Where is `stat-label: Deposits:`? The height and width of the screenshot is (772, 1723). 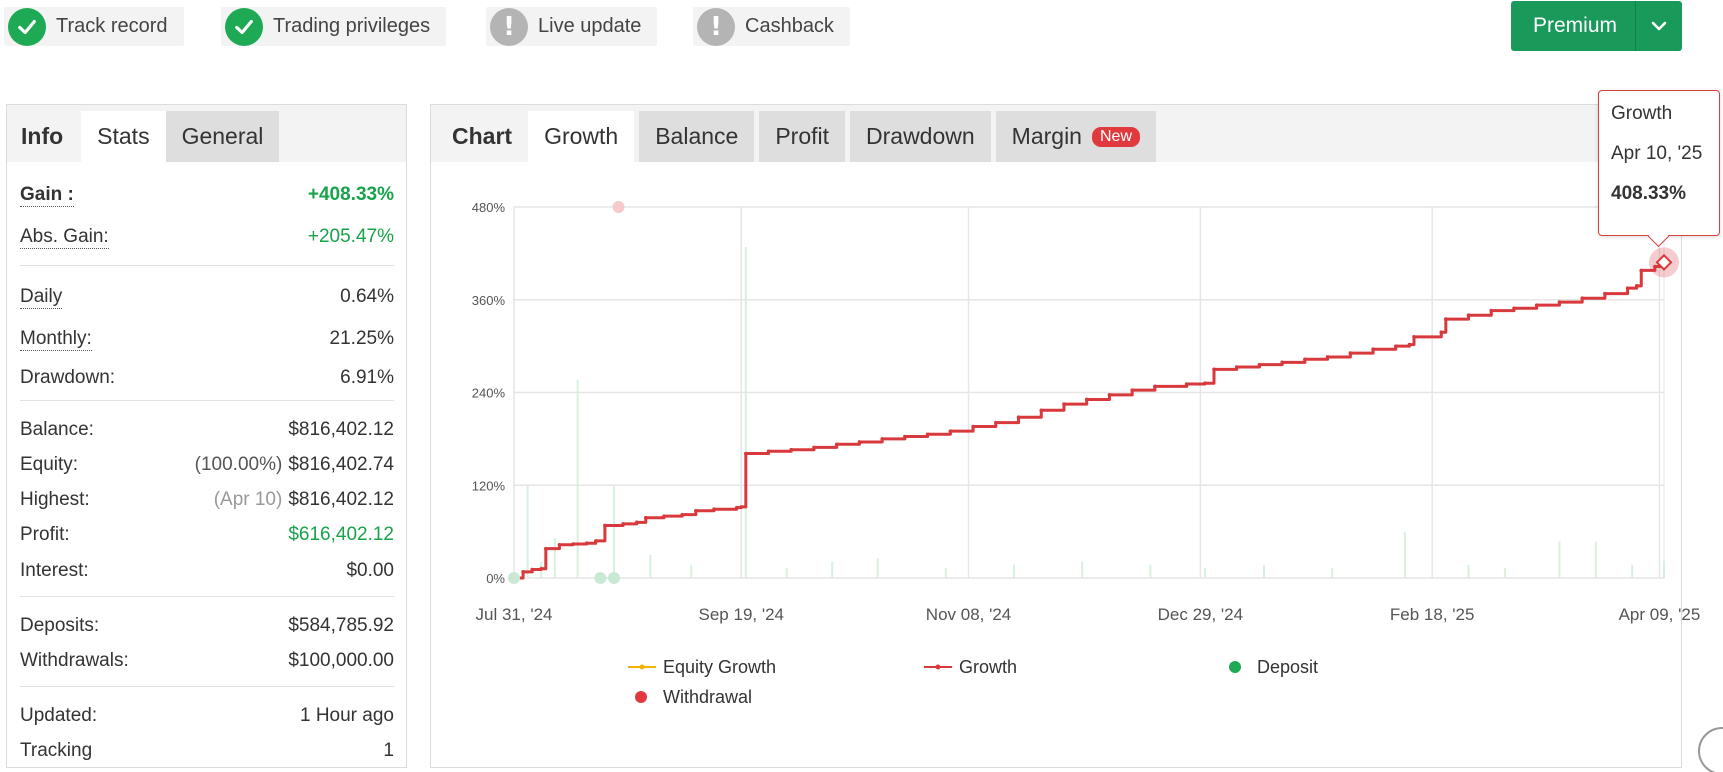
stat-label: Deposits: is located at coordinates (60, 625).